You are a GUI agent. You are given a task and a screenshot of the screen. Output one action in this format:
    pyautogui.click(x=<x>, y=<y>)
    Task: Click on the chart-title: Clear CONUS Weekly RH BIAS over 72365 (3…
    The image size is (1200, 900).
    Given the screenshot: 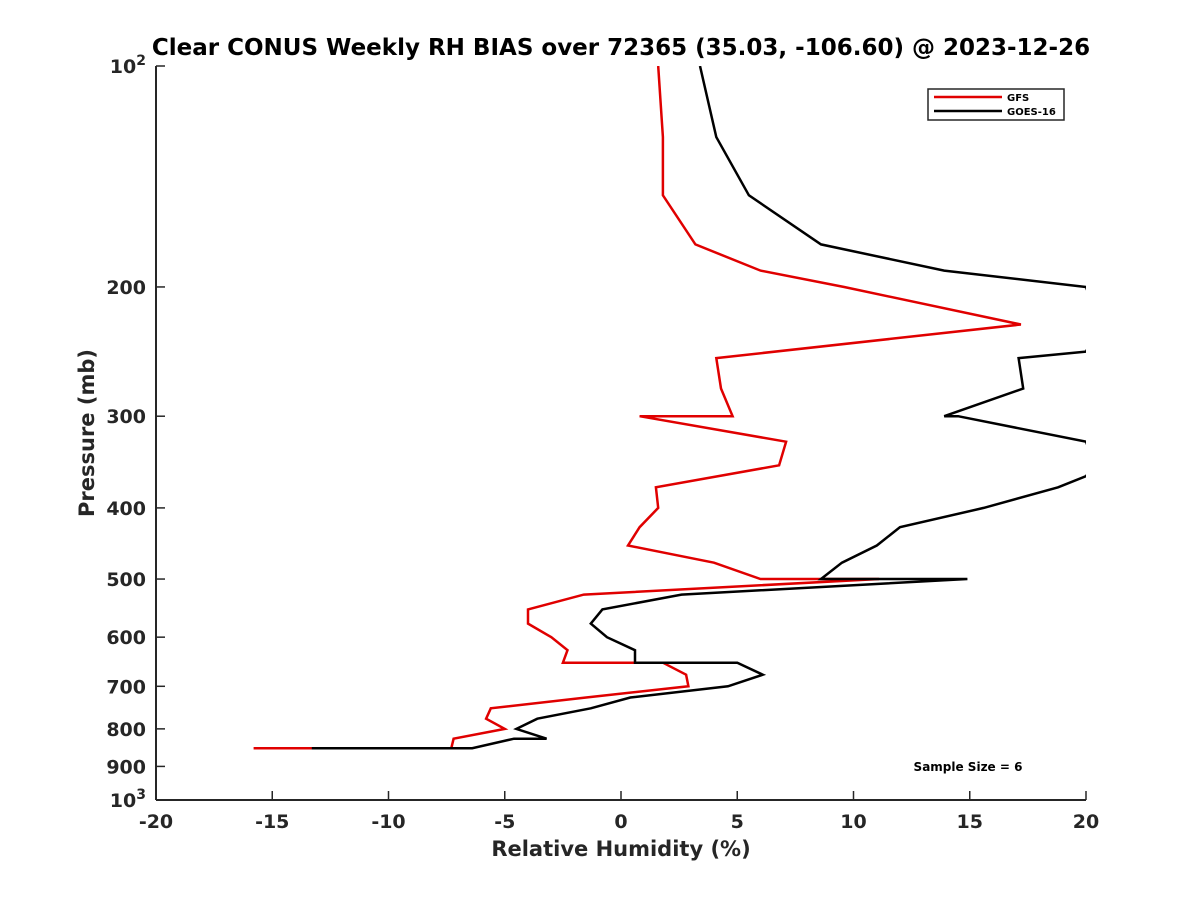 What is the action you would take?
    pyautogui.click(x=621, y=48)
    